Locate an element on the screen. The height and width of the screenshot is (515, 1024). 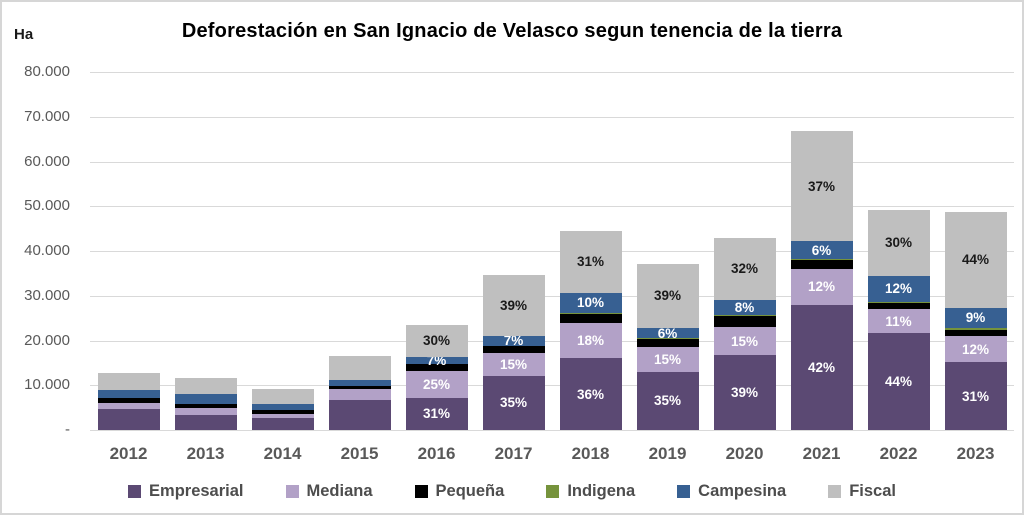
legend-label: Pequeña is located at coordinates (470, 491).